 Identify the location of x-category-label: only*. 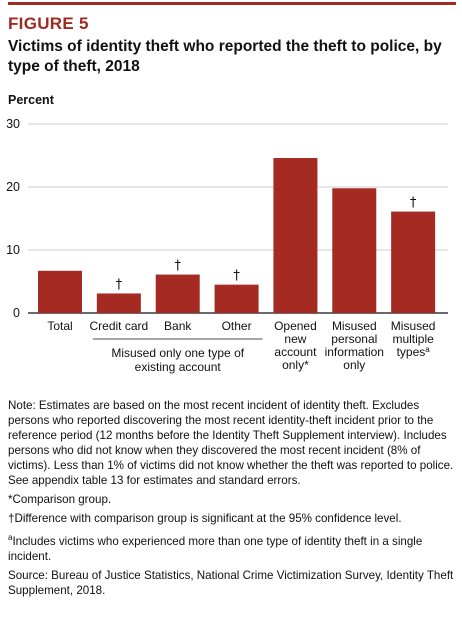
(295, 365).